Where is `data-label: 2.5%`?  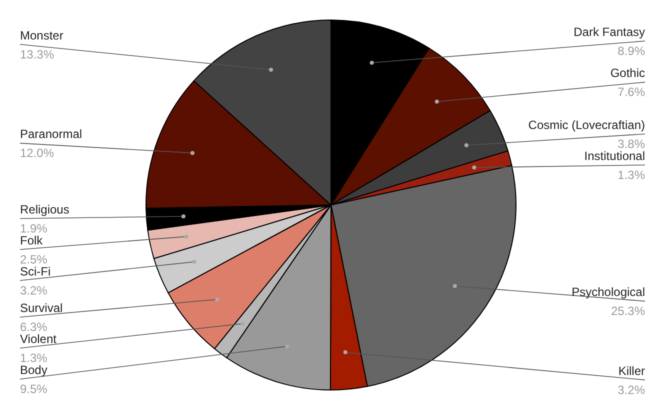 data-label: 2.5% is located at coordinates (34, 259).